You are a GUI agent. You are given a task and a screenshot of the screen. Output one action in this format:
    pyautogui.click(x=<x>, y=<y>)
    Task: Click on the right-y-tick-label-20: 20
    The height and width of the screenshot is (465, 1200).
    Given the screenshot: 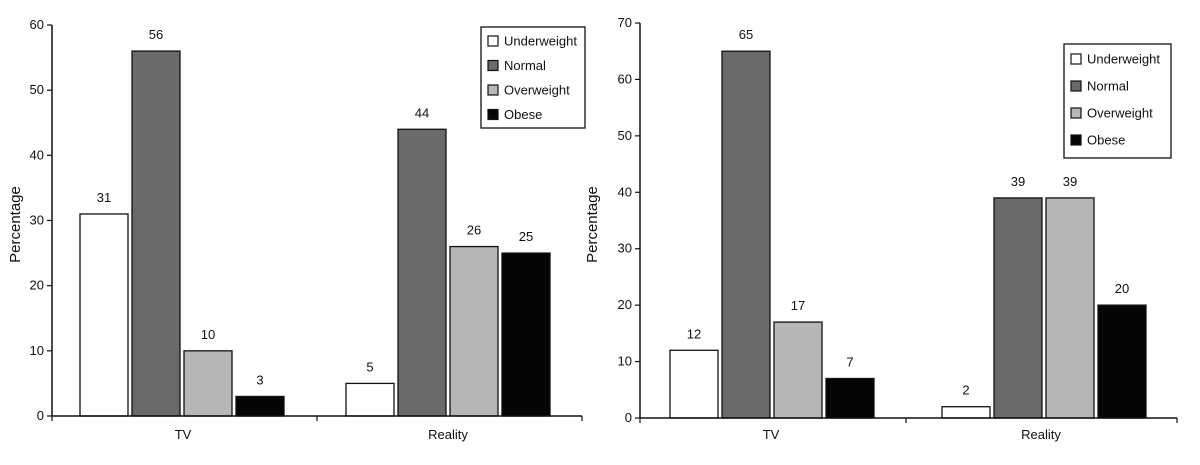 What is the action you would take?
    pyautogui.click(x=625, y=304)
    